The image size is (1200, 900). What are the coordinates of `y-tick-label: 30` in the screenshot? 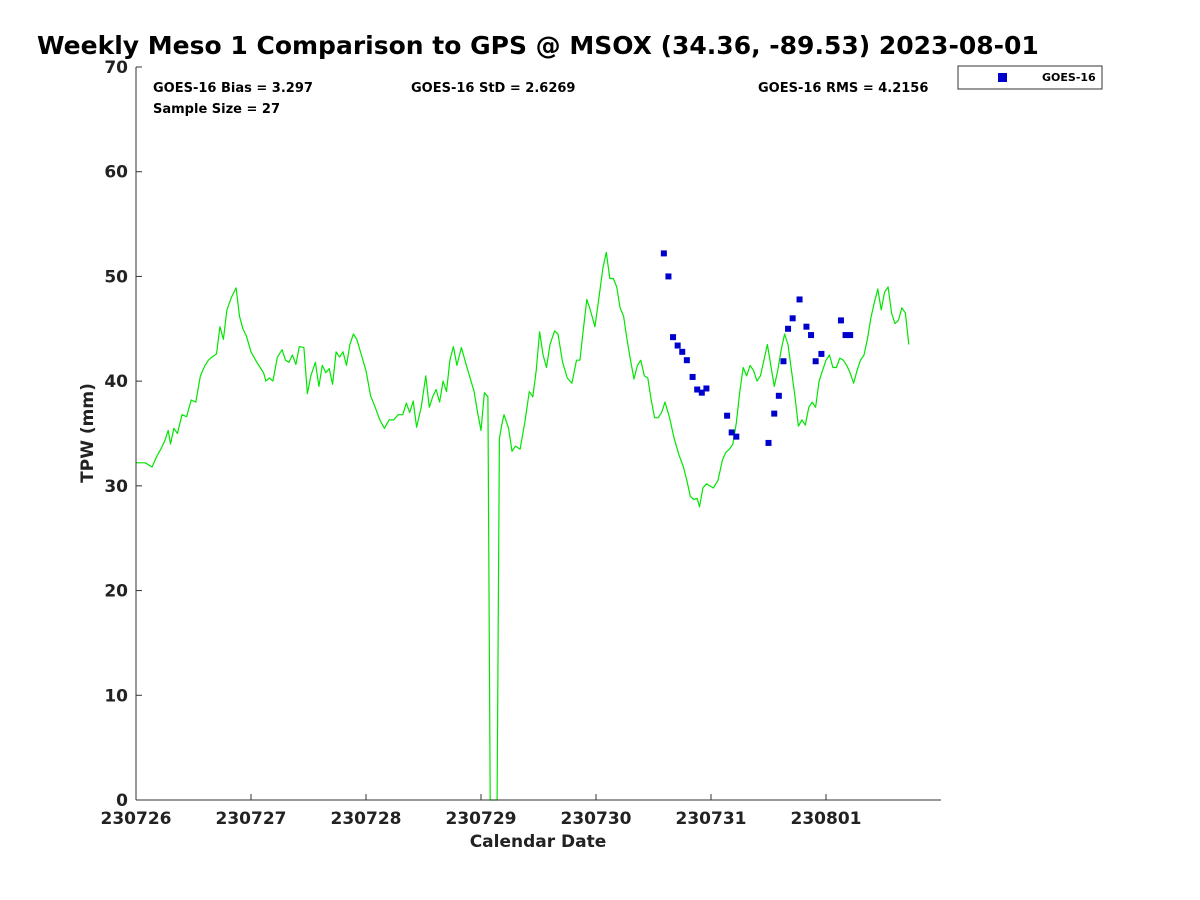 It's located at (116, 487).